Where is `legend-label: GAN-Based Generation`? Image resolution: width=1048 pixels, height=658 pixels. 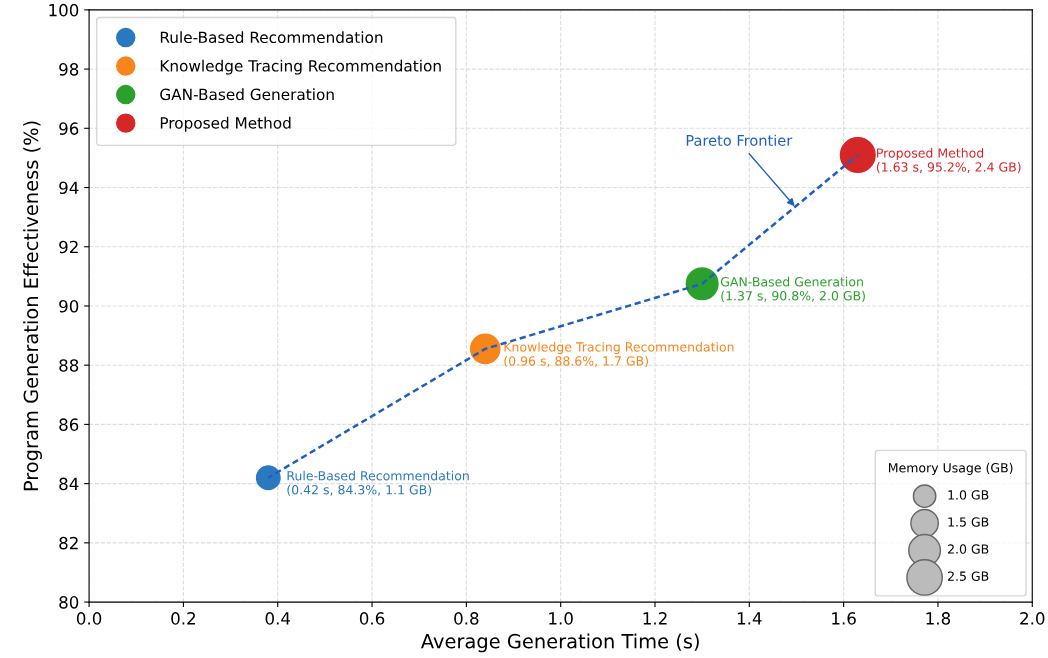 legend-label: GAN-Based Generation is located at coordinates (247, 94).